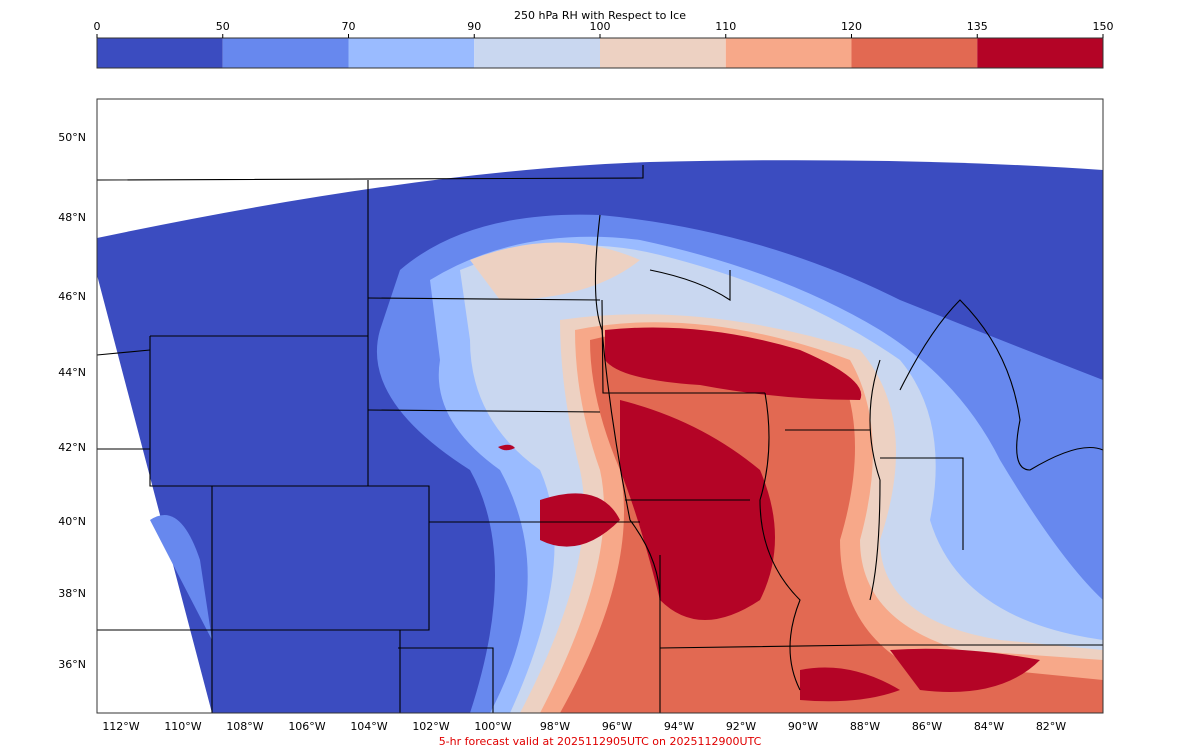  I want to click on lon-label: 88°W, so click(865, 726).